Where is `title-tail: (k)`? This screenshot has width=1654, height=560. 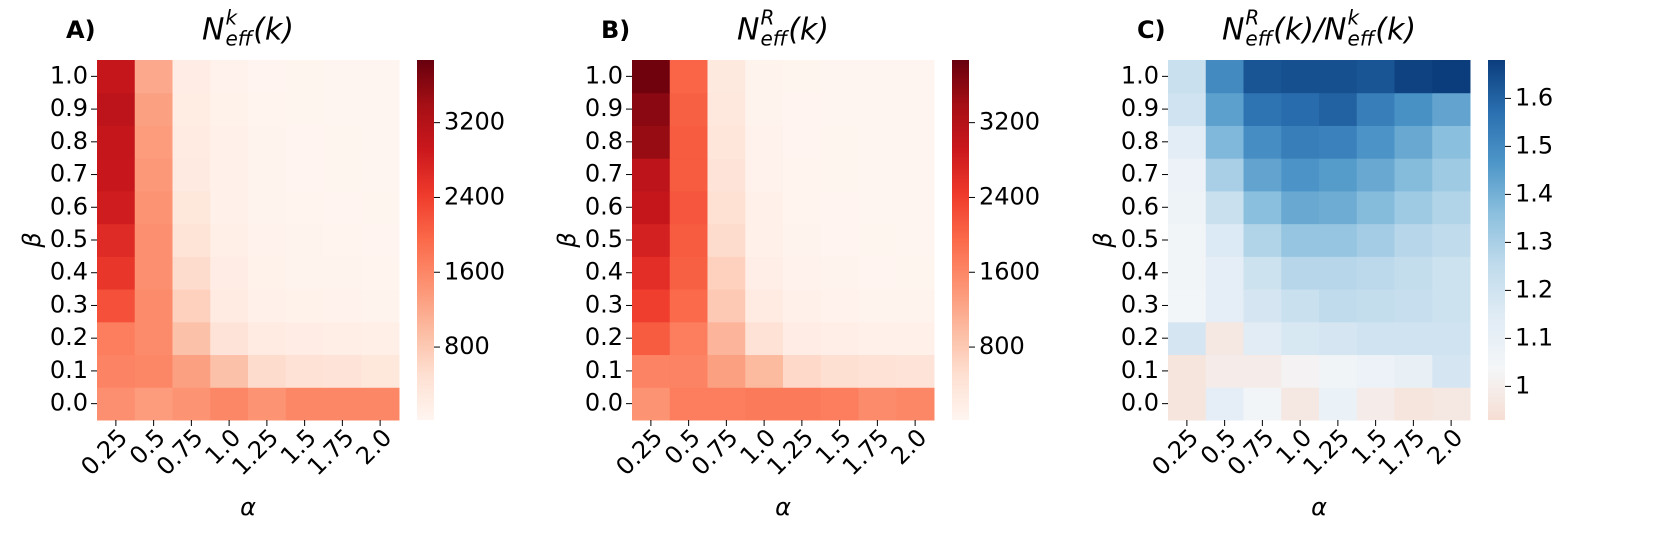 title-tail: (k) is located at coordinates (1395, 30).